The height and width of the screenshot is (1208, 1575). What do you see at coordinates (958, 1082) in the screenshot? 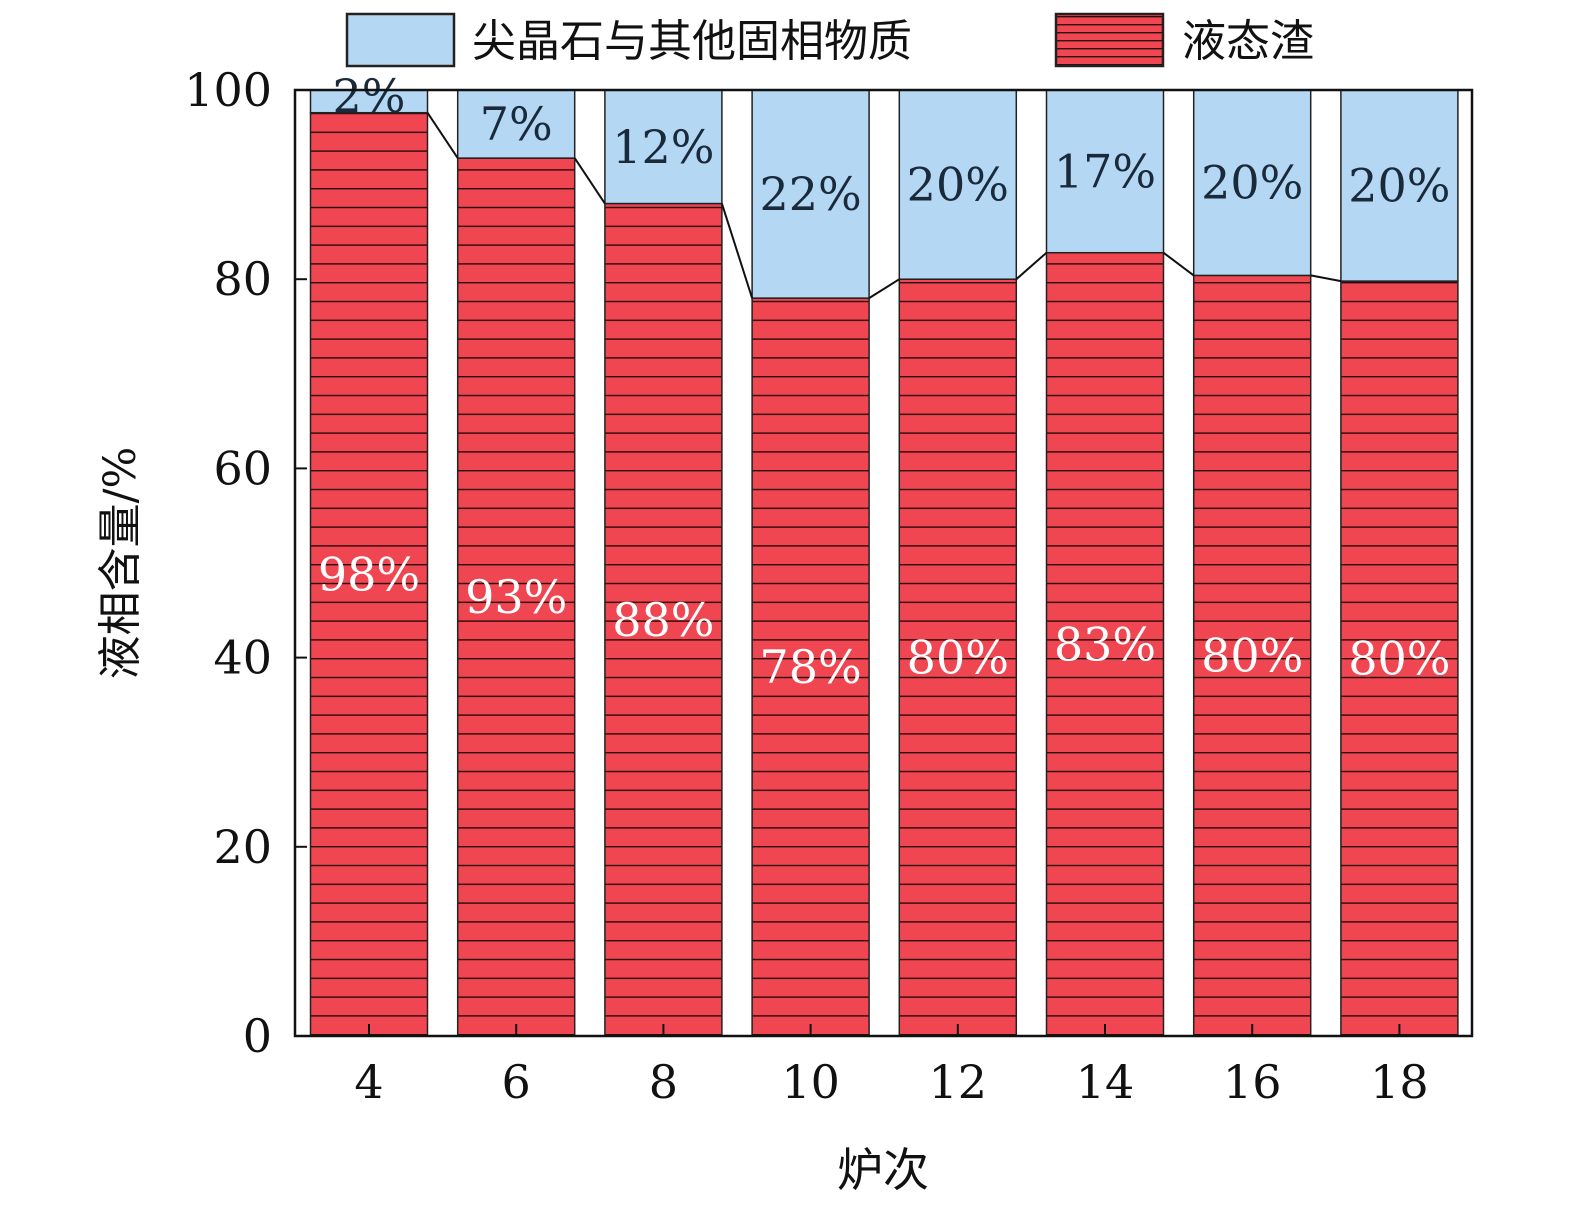
I see `x-tick-label: 12` at bounding box center [958, 1082].